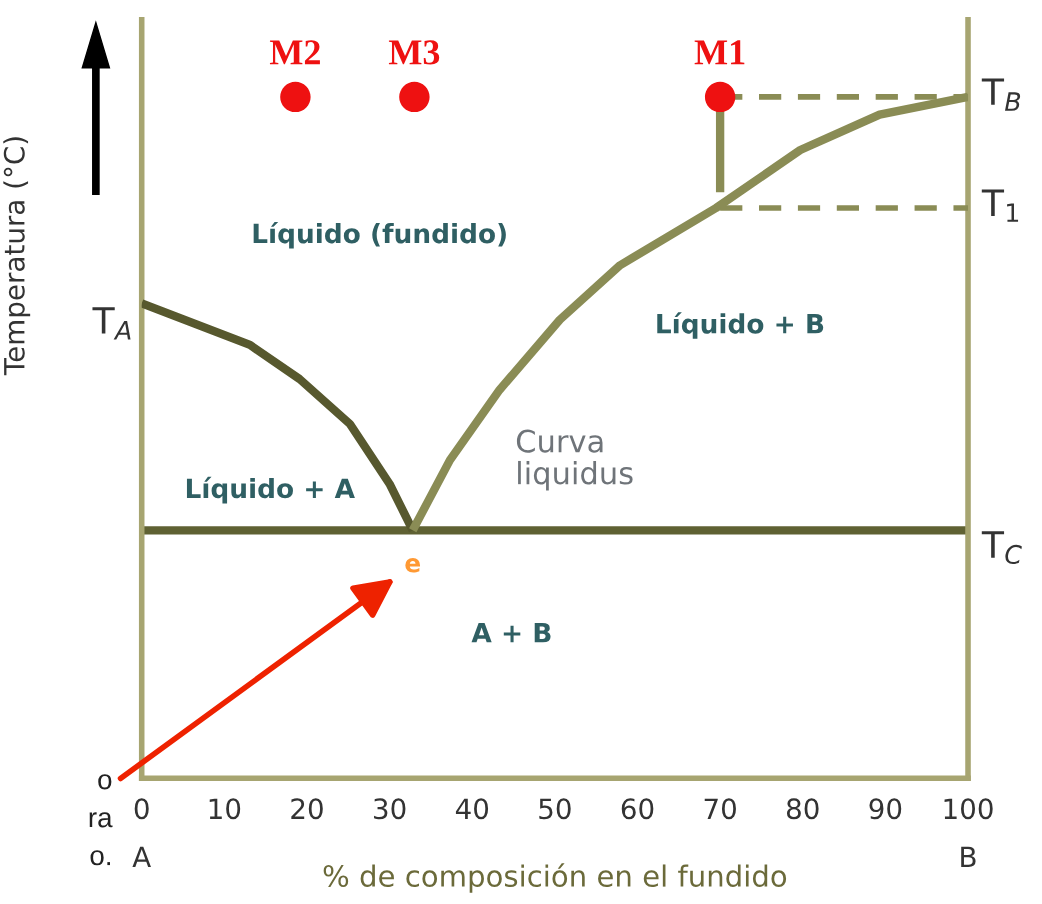  I want to click on x-tick-label: 40, so click(472, 809).